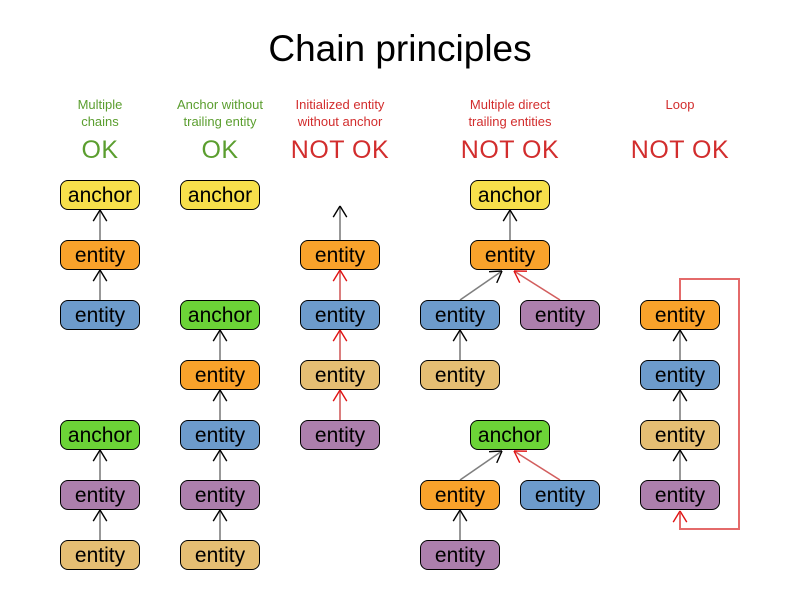  Describe the element at coordinates (220, 113) in the screenshot. I see `column-description: Anchor without trailing entity` at that location.